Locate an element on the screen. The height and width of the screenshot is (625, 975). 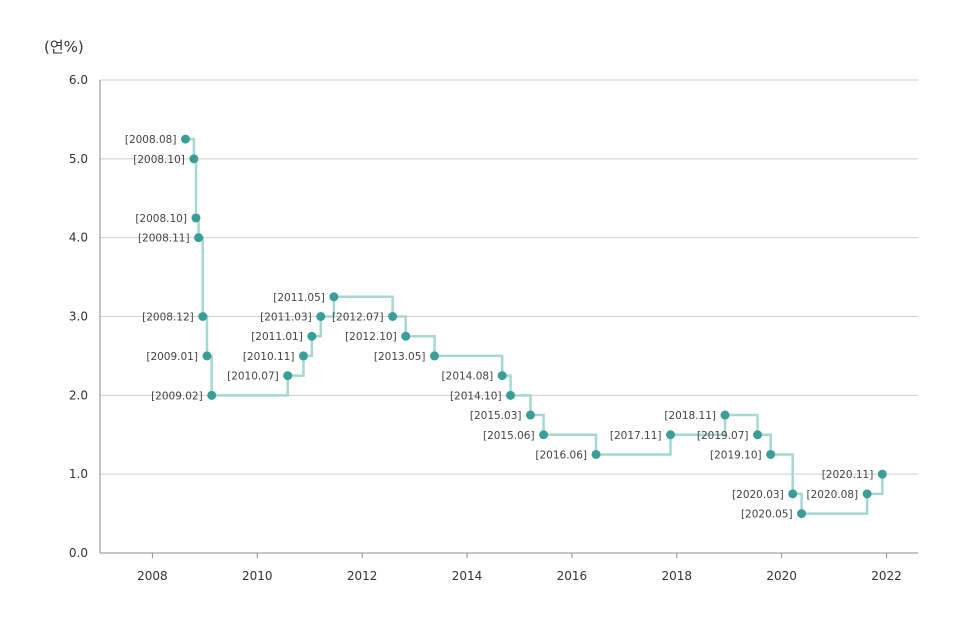
data-label-10: [2011.03] is located at coordinates (286, 318).